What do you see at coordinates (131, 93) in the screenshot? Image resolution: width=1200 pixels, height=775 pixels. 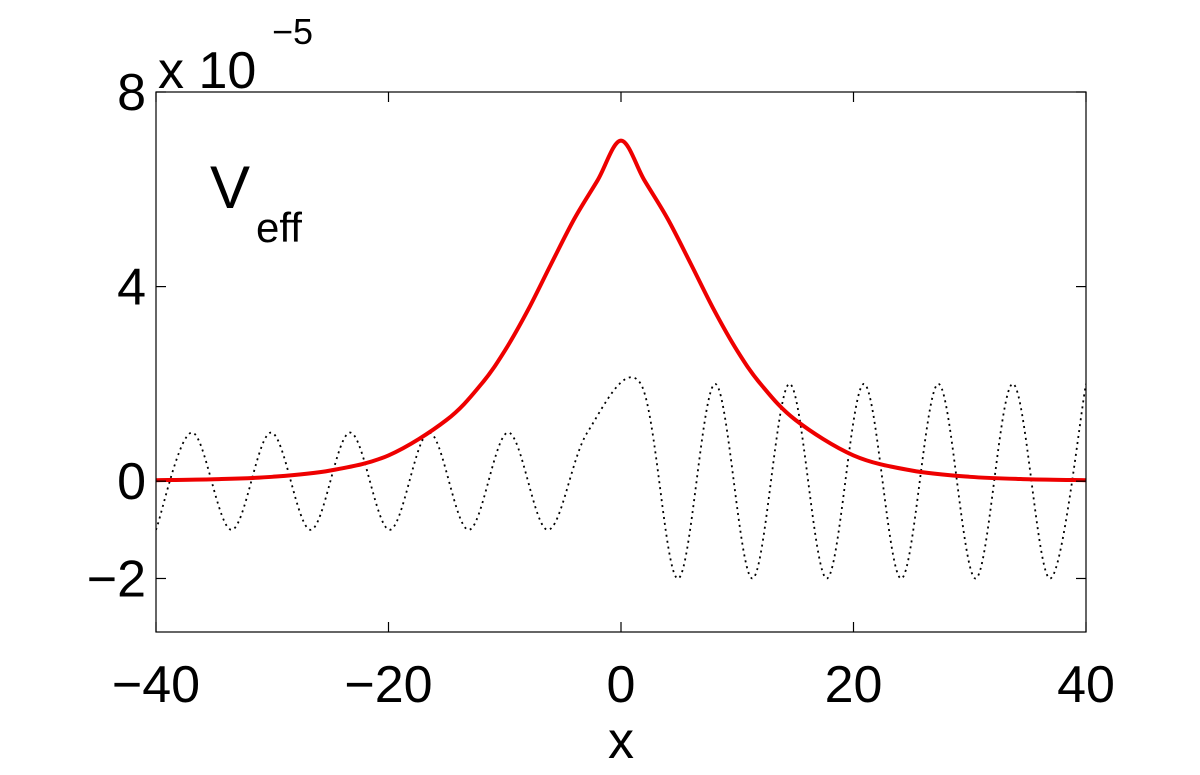 I see `y-tick-label: 8` at bounding box center [131, 93].